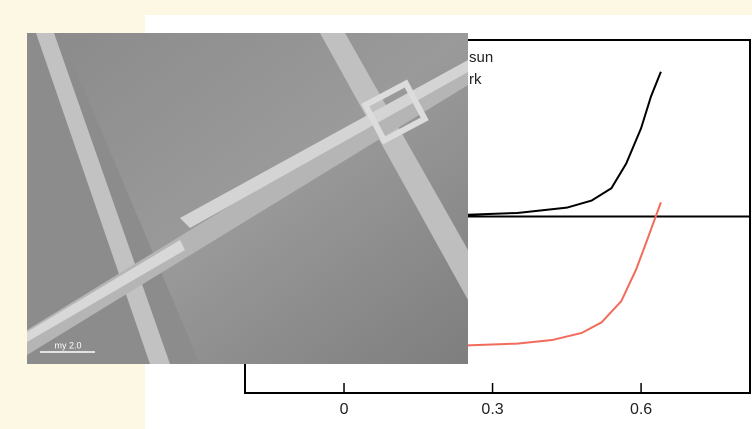  Describe the element at coordinates (641, 409) in the screenshot. I see `x-tick-label: 0.6` at that location.